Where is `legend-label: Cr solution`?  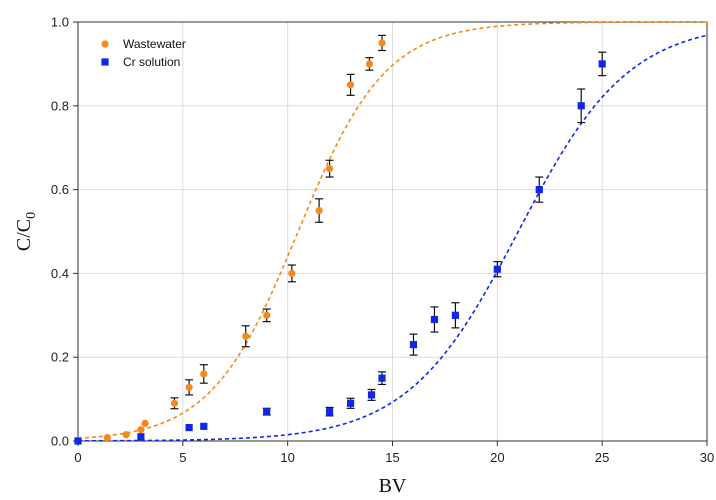 legend-label: Cr solution is located at coordinates (151, 62).